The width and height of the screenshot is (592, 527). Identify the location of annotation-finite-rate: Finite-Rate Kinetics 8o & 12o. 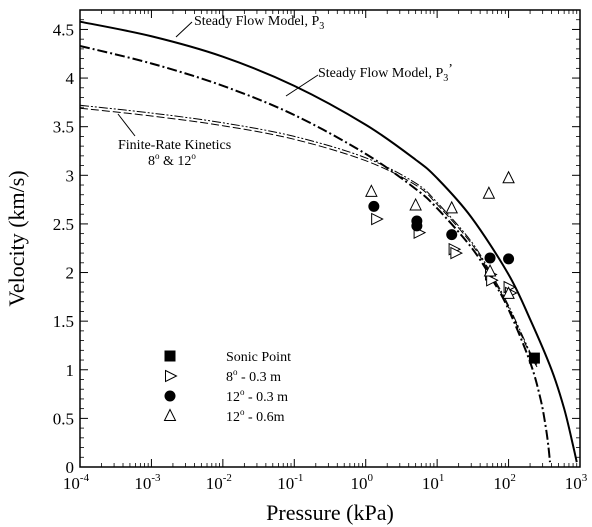
(174, 141).